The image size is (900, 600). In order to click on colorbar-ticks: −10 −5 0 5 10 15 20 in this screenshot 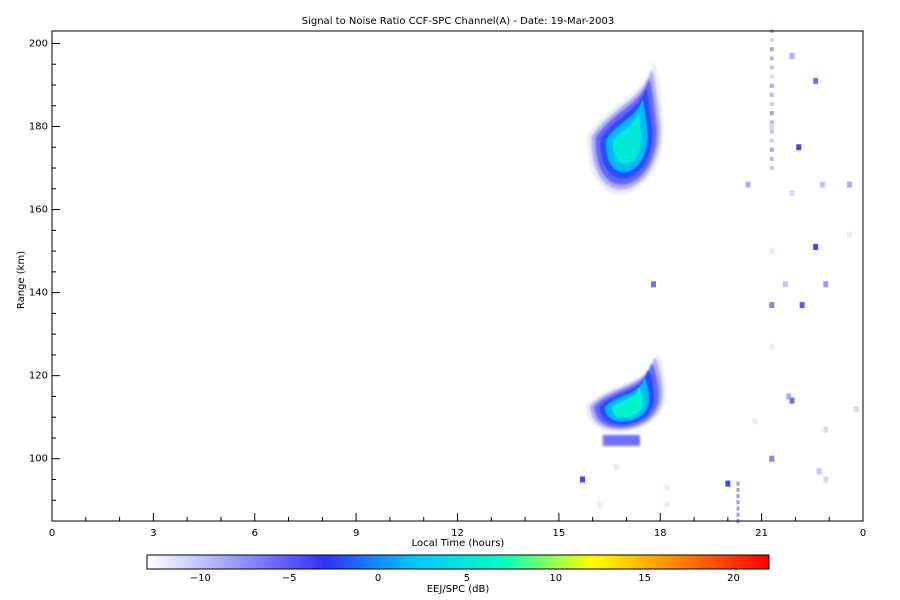, I will do `click(465, 578)`.